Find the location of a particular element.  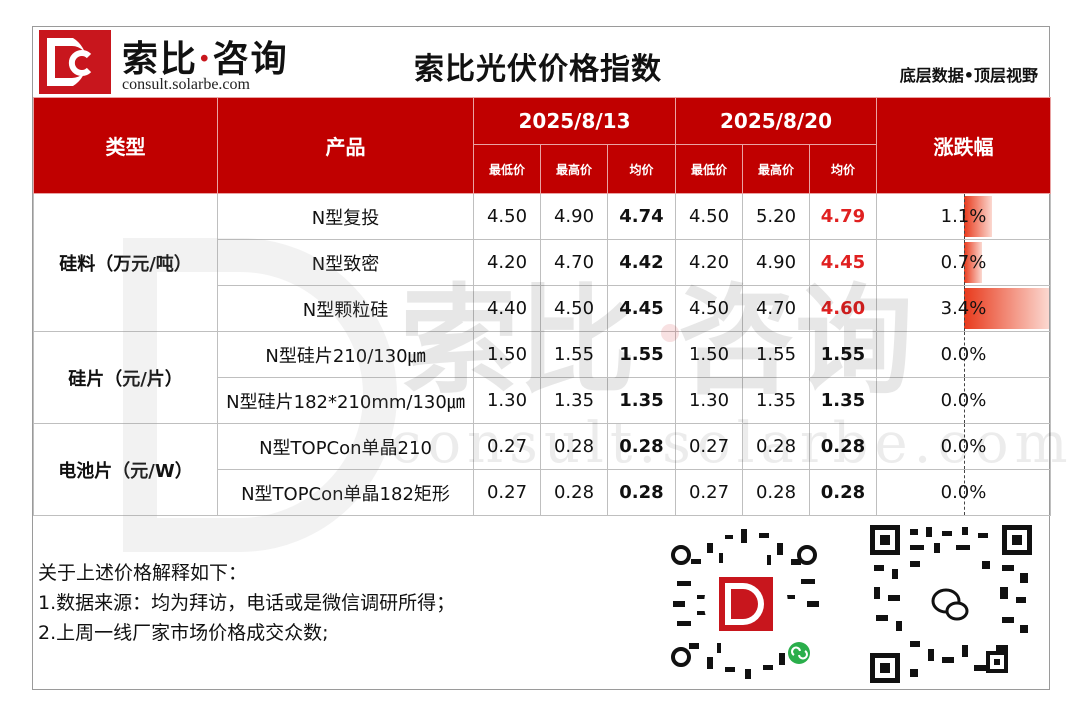

price-cell-d1-avg: 1.35 is located at coordinates (641, 400).